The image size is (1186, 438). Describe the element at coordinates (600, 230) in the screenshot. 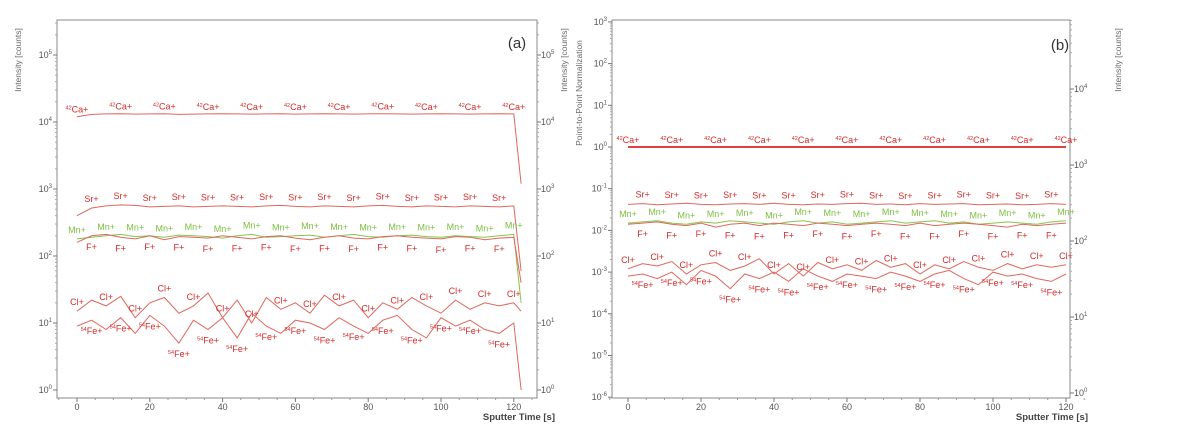

I see `y-tick-label: 10-2` at that location.